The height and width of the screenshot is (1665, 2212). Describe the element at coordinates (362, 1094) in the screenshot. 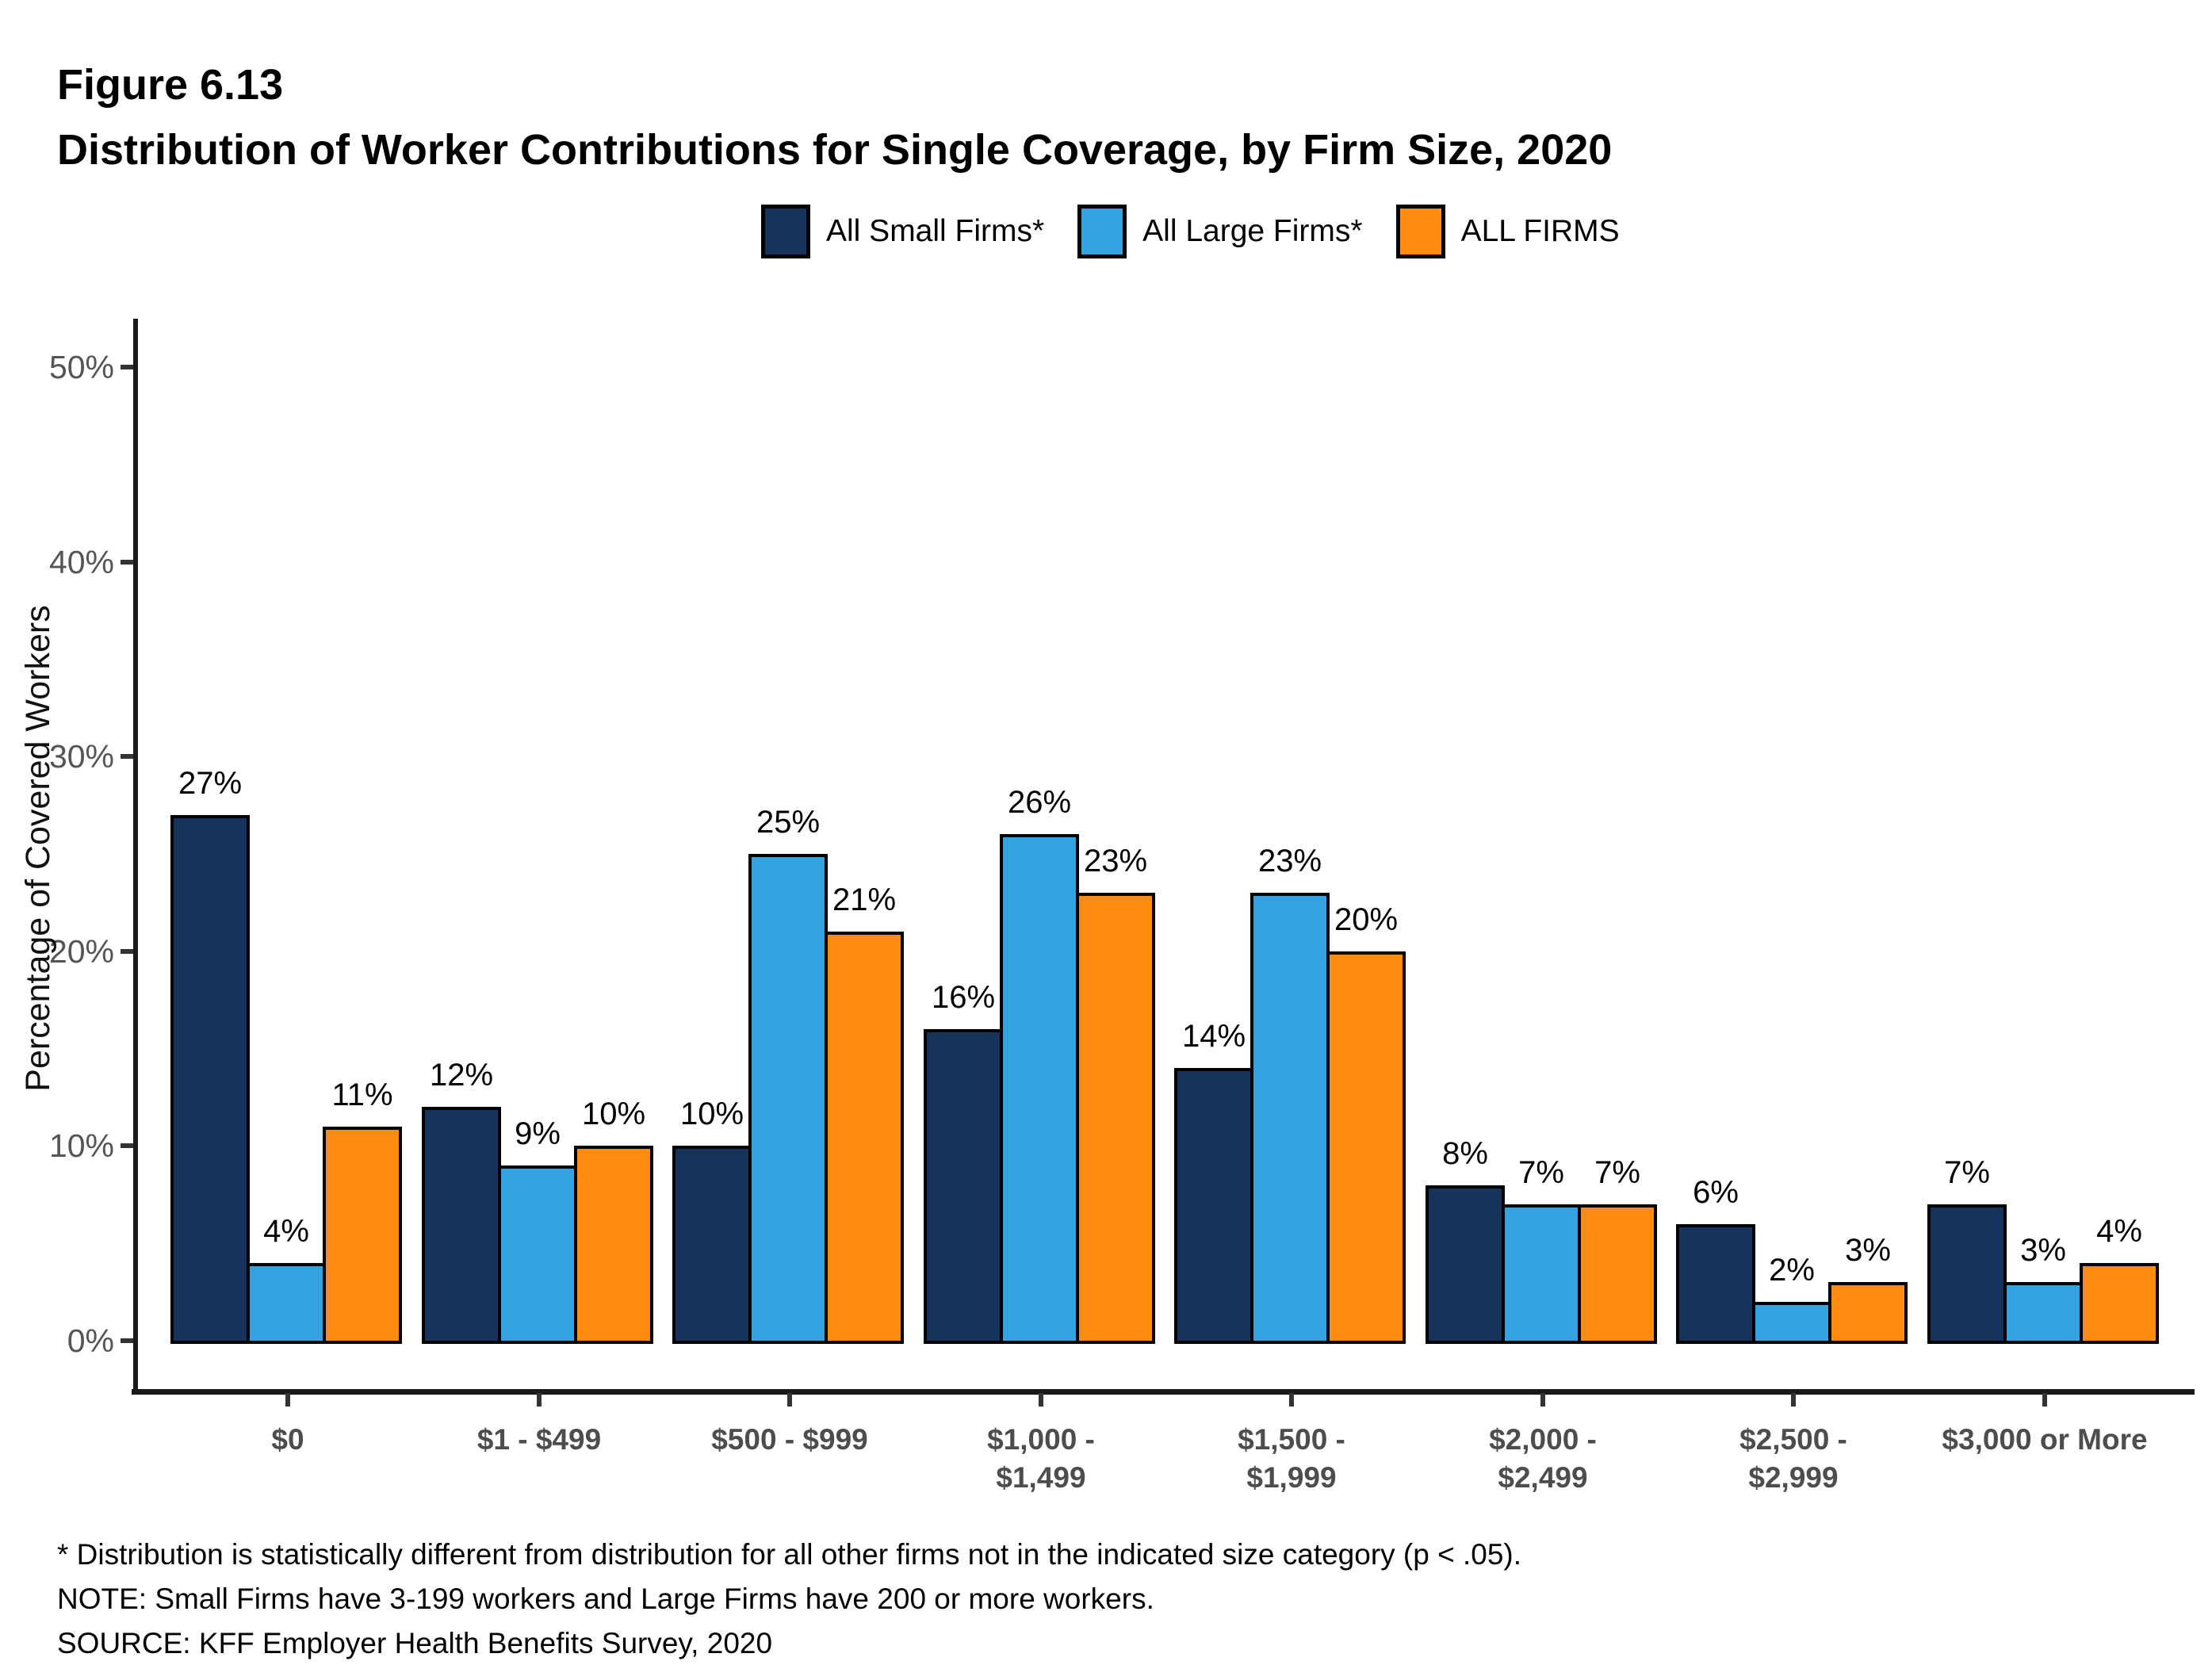

I see `bar-value-label: 11%` at that location.